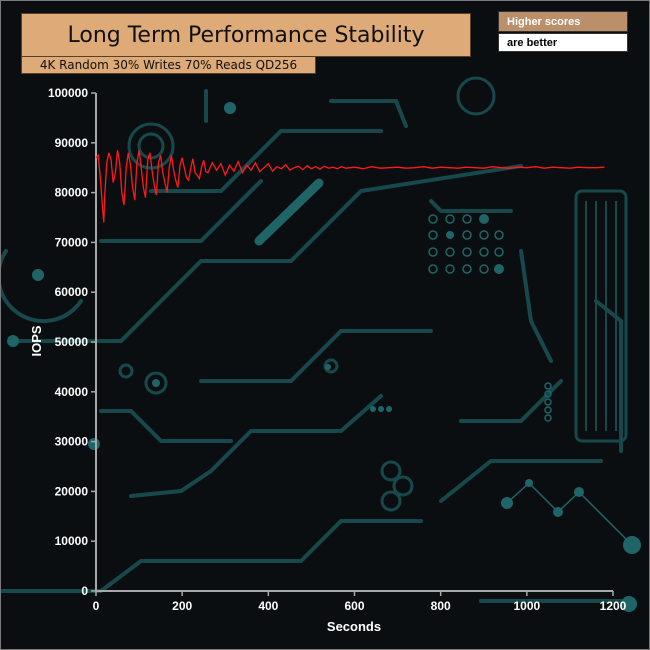 This screenshot has width=650, height=650. I want to click on x-tick-label: 600, so click(354, 606).